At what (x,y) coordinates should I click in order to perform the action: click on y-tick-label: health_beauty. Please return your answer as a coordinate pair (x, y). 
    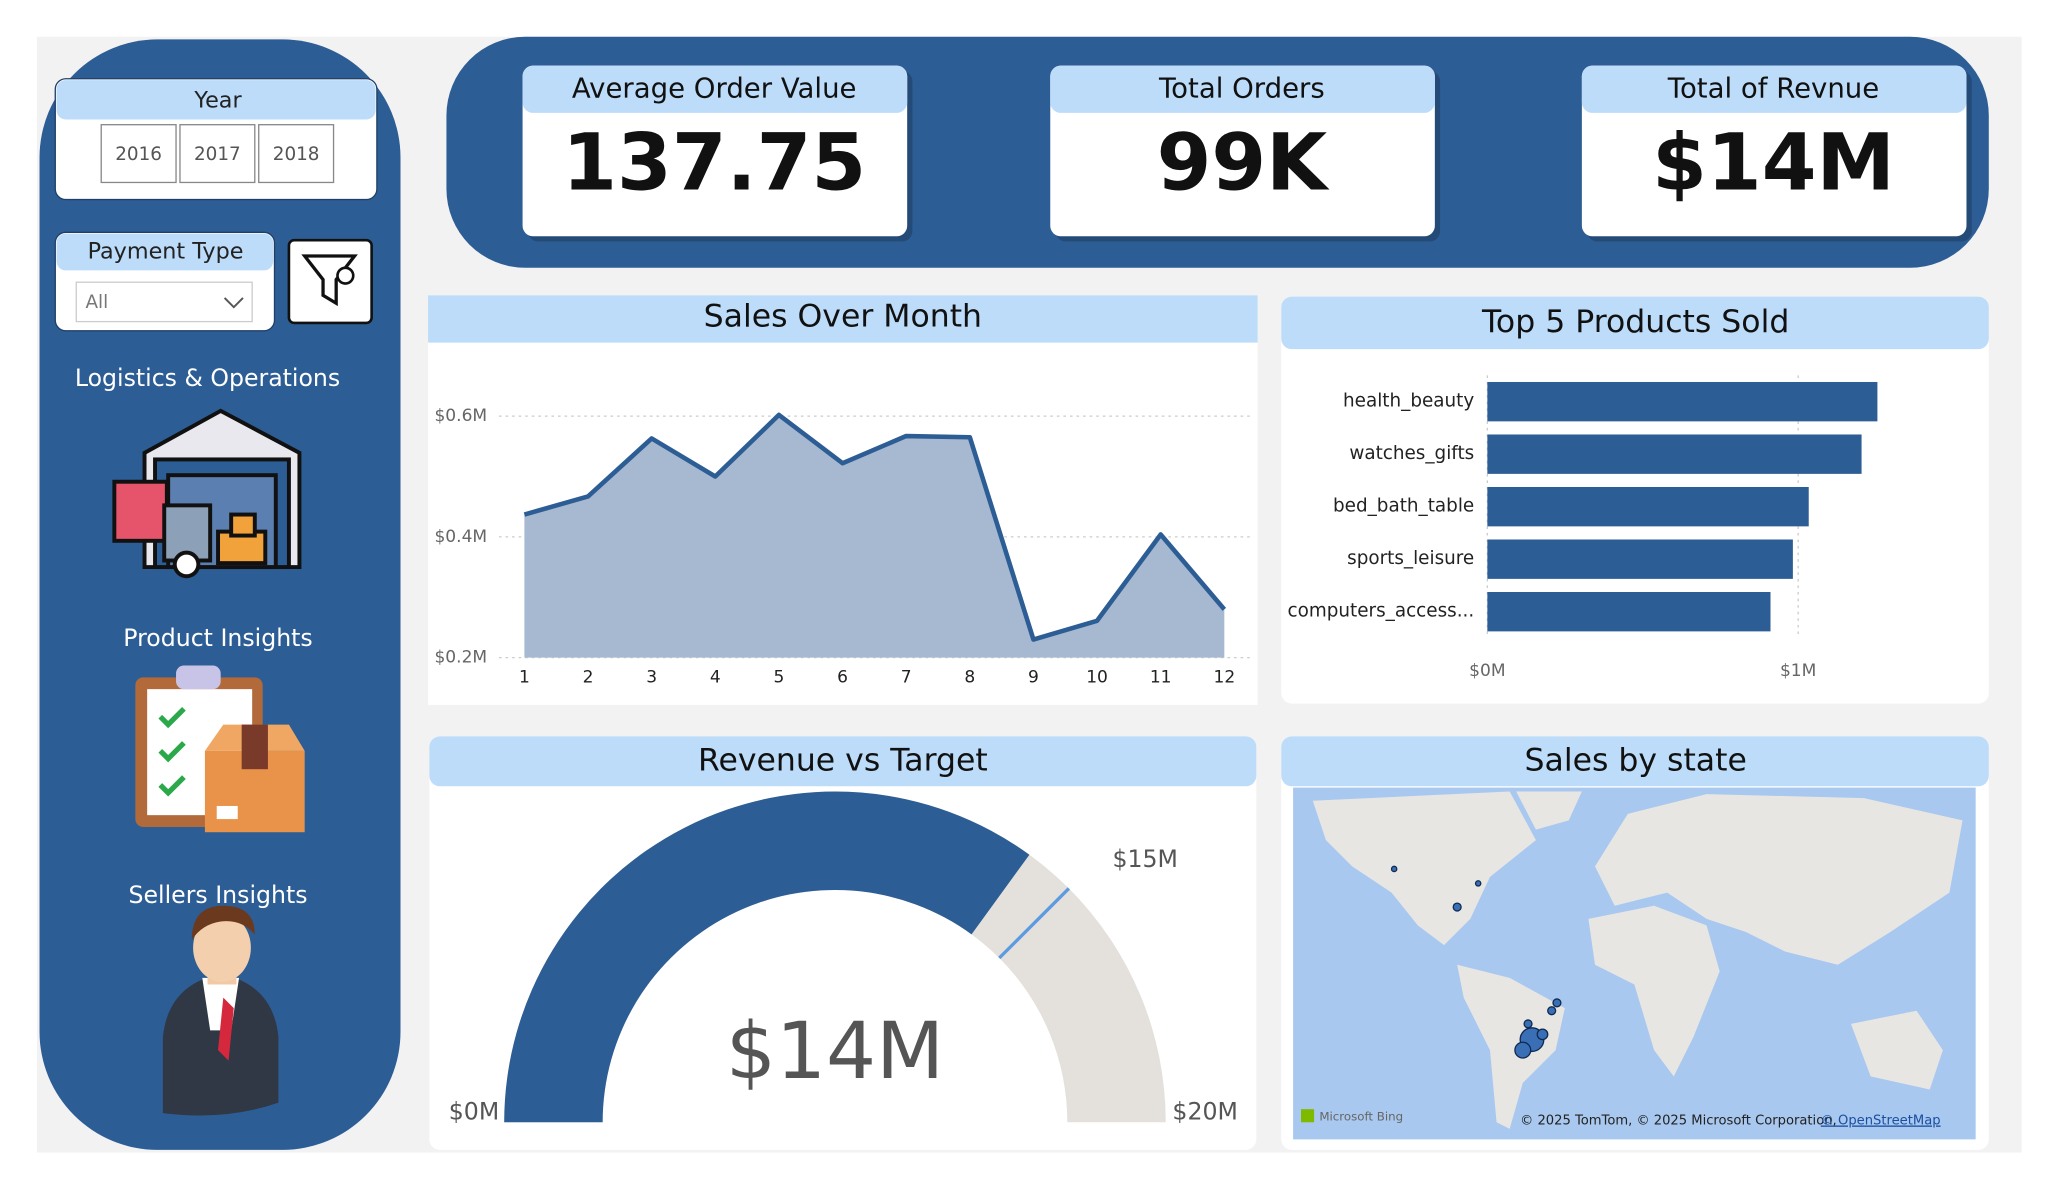
    Looking at the image, I should click on (1408, 401).